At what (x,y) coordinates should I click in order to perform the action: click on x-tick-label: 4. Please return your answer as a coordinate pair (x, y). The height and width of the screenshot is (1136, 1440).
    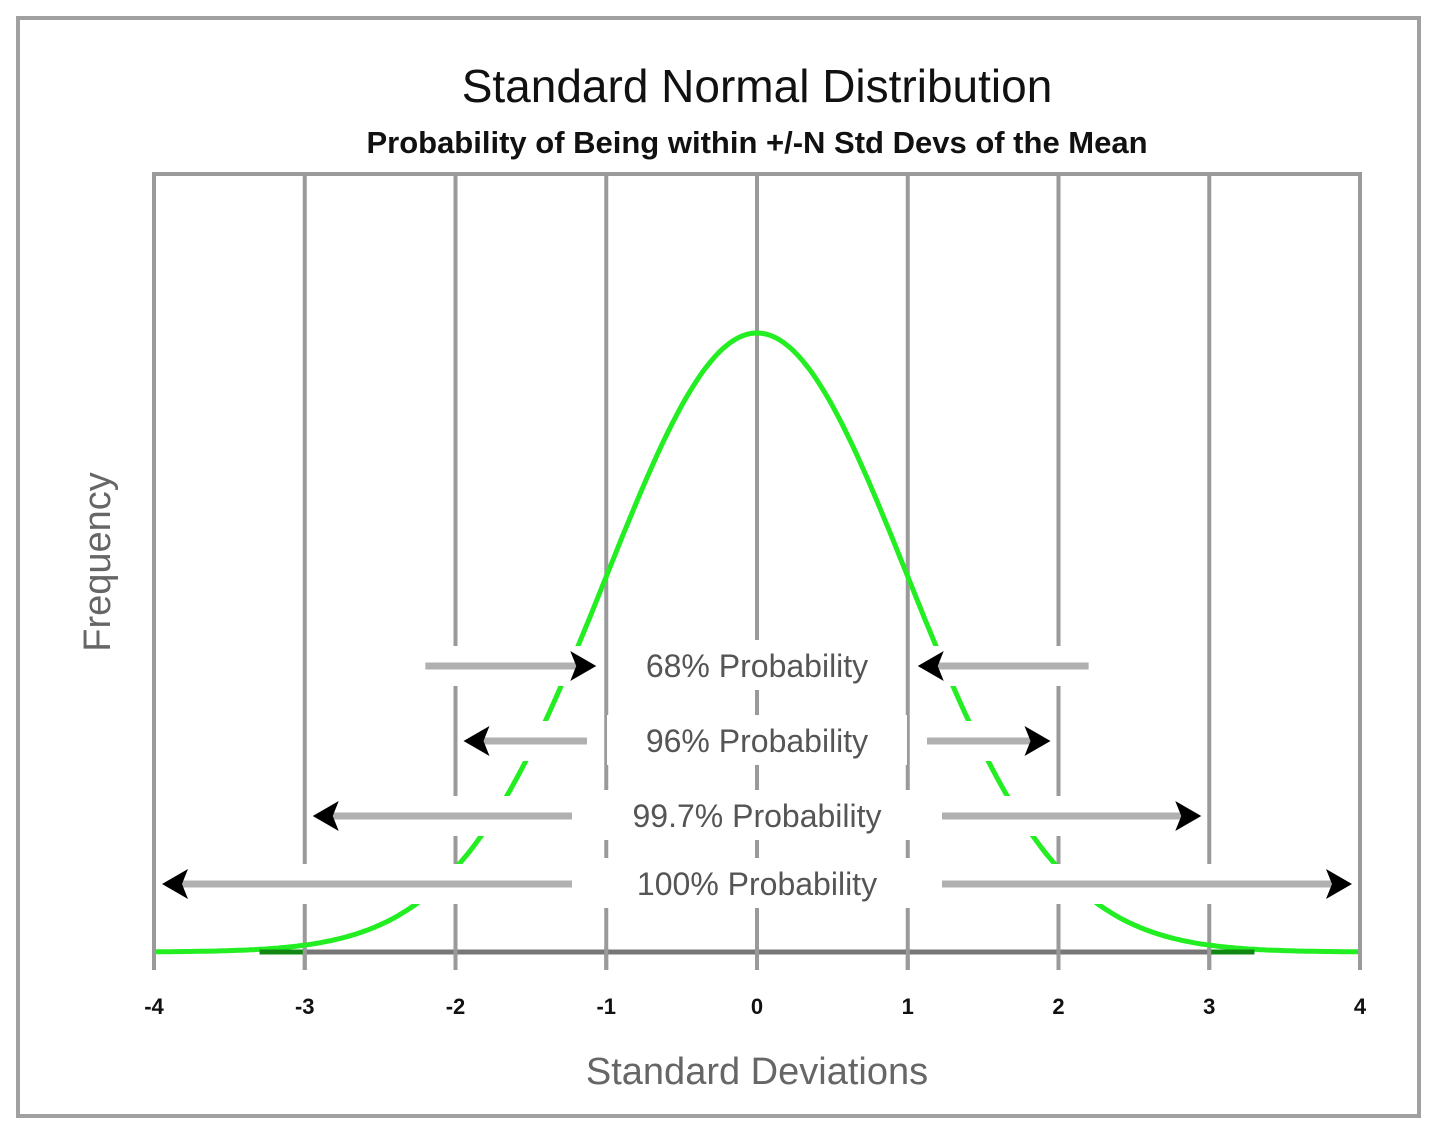
    Looking at the image, I should click on (1360, 1006).